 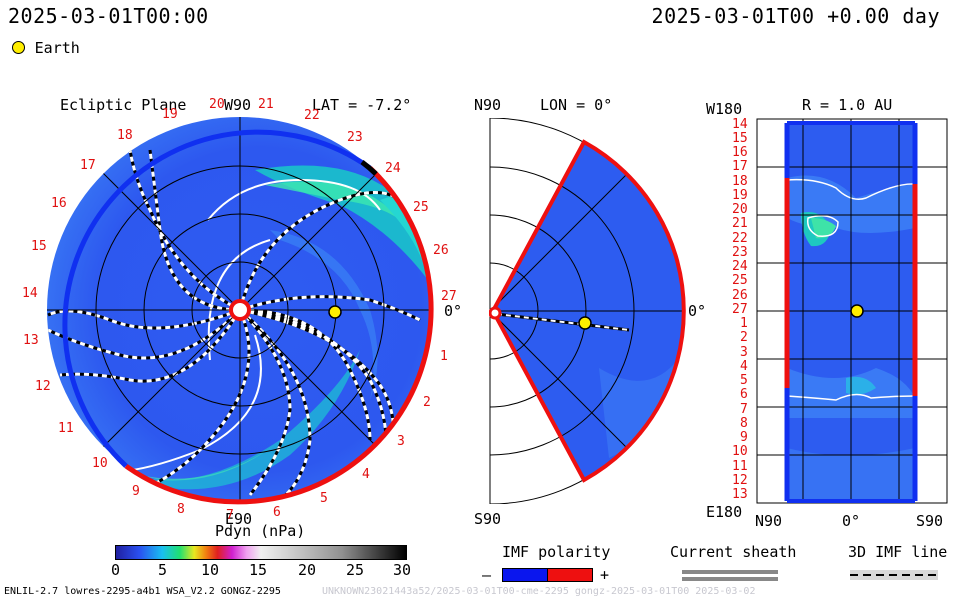 I want to click on radial-row-label: 16, so click(x=740, y=152).